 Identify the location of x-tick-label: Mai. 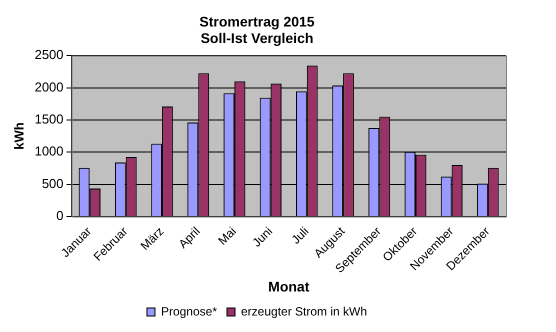
(227, 236).